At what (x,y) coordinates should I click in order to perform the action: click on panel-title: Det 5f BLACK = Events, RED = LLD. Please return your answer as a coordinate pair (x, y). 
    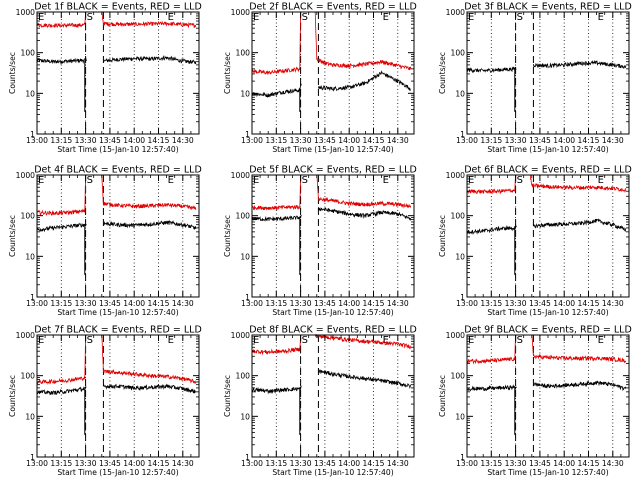
    Looking at the image, I should click on (333, 170).